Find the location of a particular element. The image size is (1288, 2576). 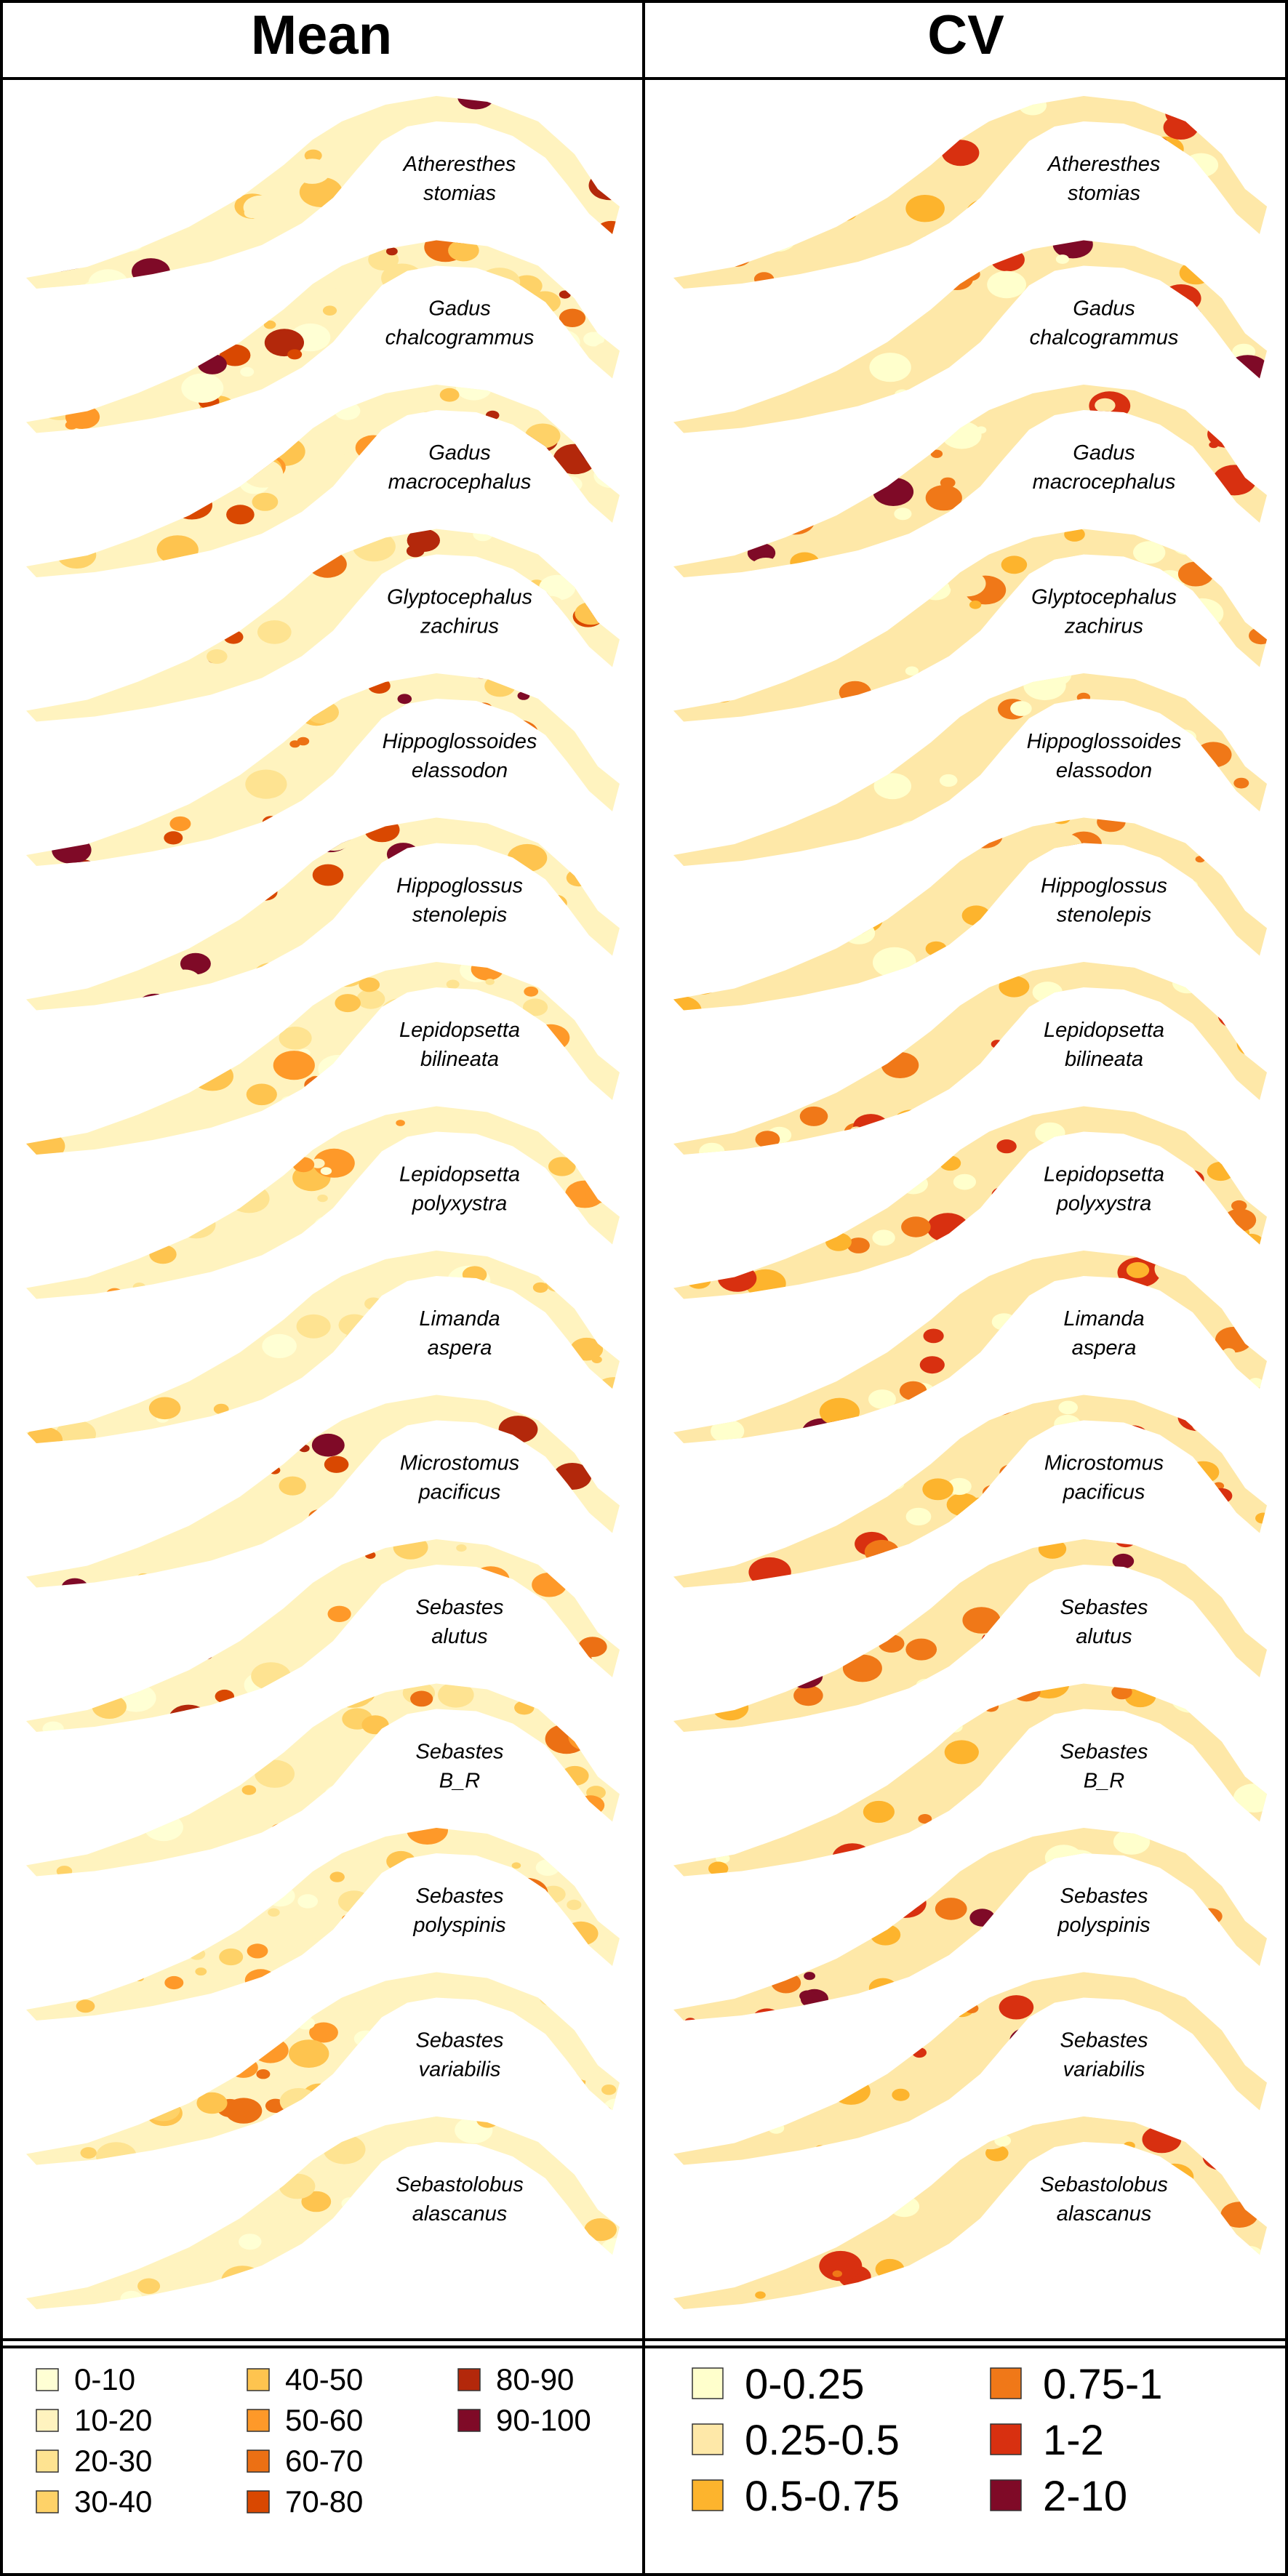

legend-mean-label: 90-100 is located at coordinates (543, 2420).